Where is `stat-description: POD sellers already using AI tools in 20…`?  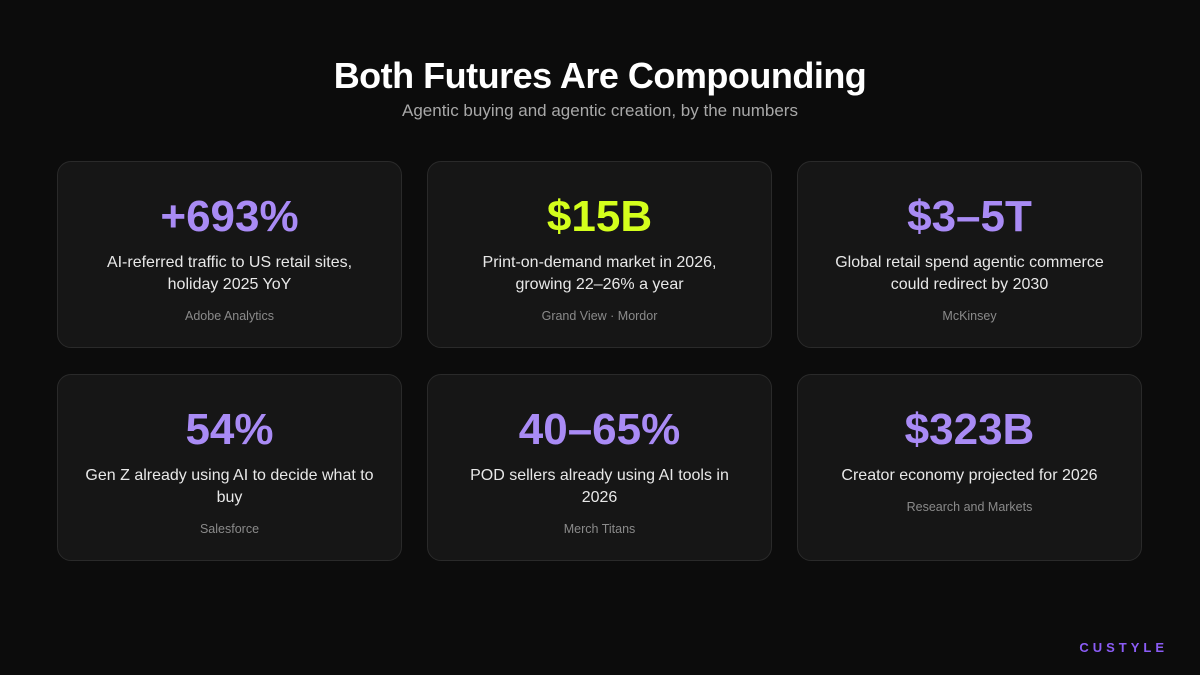
stat-description: POD sellers already using AI tools in 20… is located at coordinates (599, 486).